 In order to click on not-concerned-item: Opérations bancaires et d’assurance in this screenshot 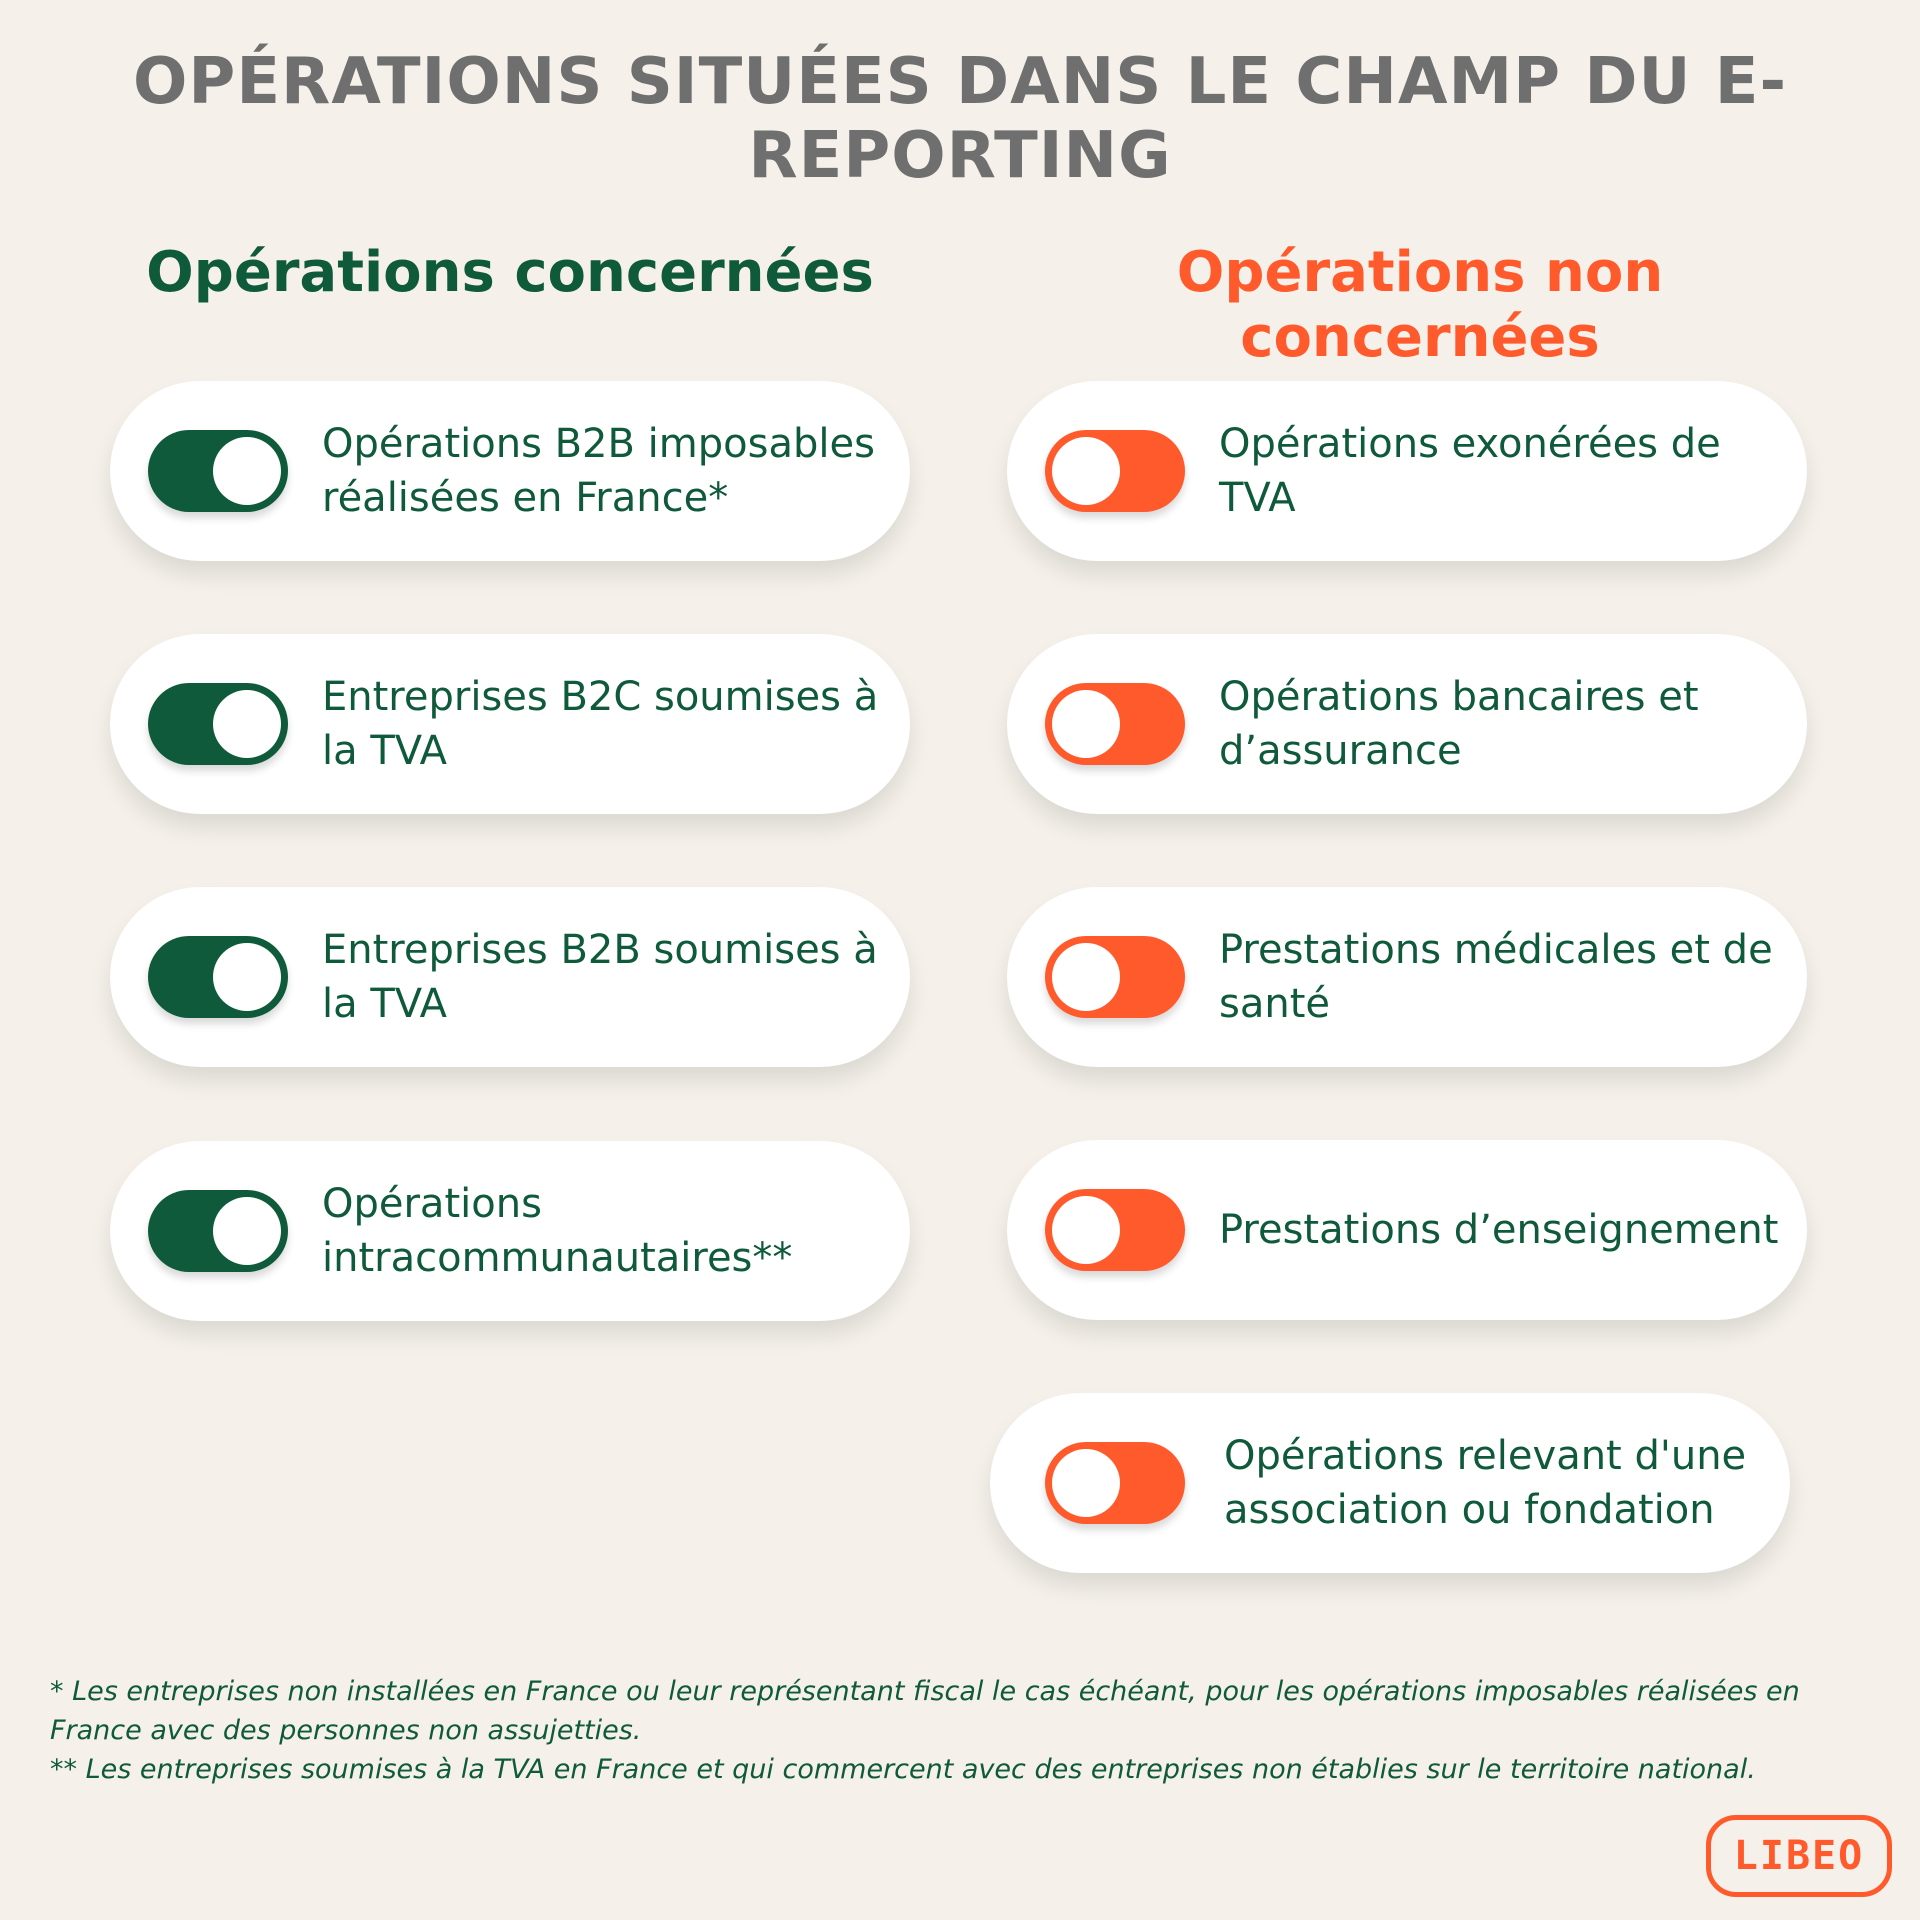, I will do `click(1407, 724)`.